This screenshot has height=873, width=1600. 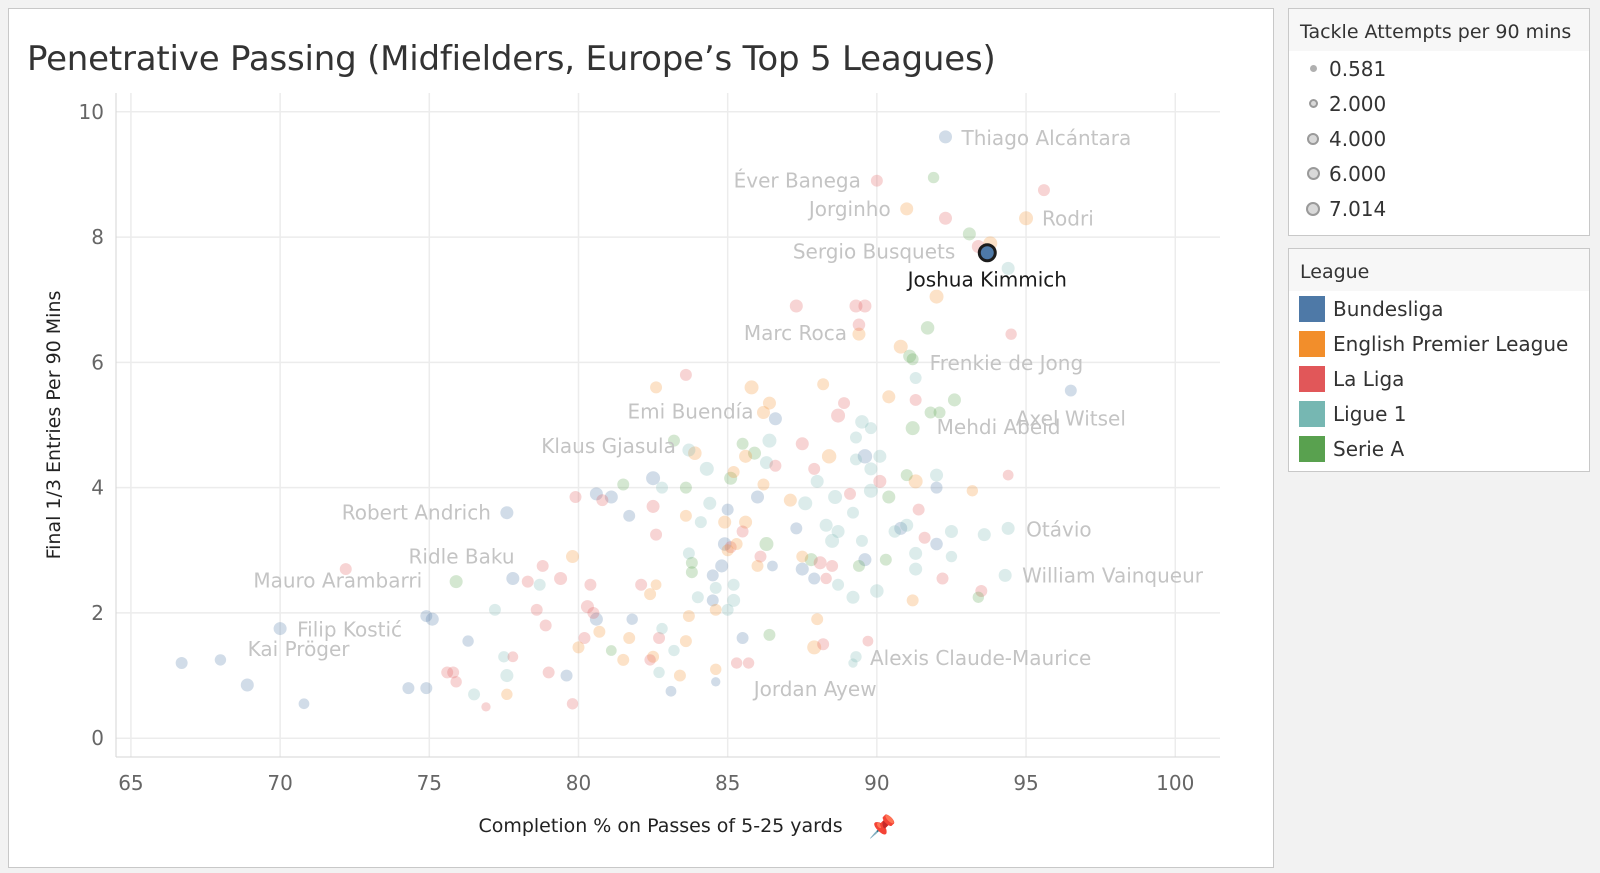 What do you see at coordinates (1358, 68) in the screenshot?
I see `size-legend-label: 0.581` at bounding box center [1358, 68].